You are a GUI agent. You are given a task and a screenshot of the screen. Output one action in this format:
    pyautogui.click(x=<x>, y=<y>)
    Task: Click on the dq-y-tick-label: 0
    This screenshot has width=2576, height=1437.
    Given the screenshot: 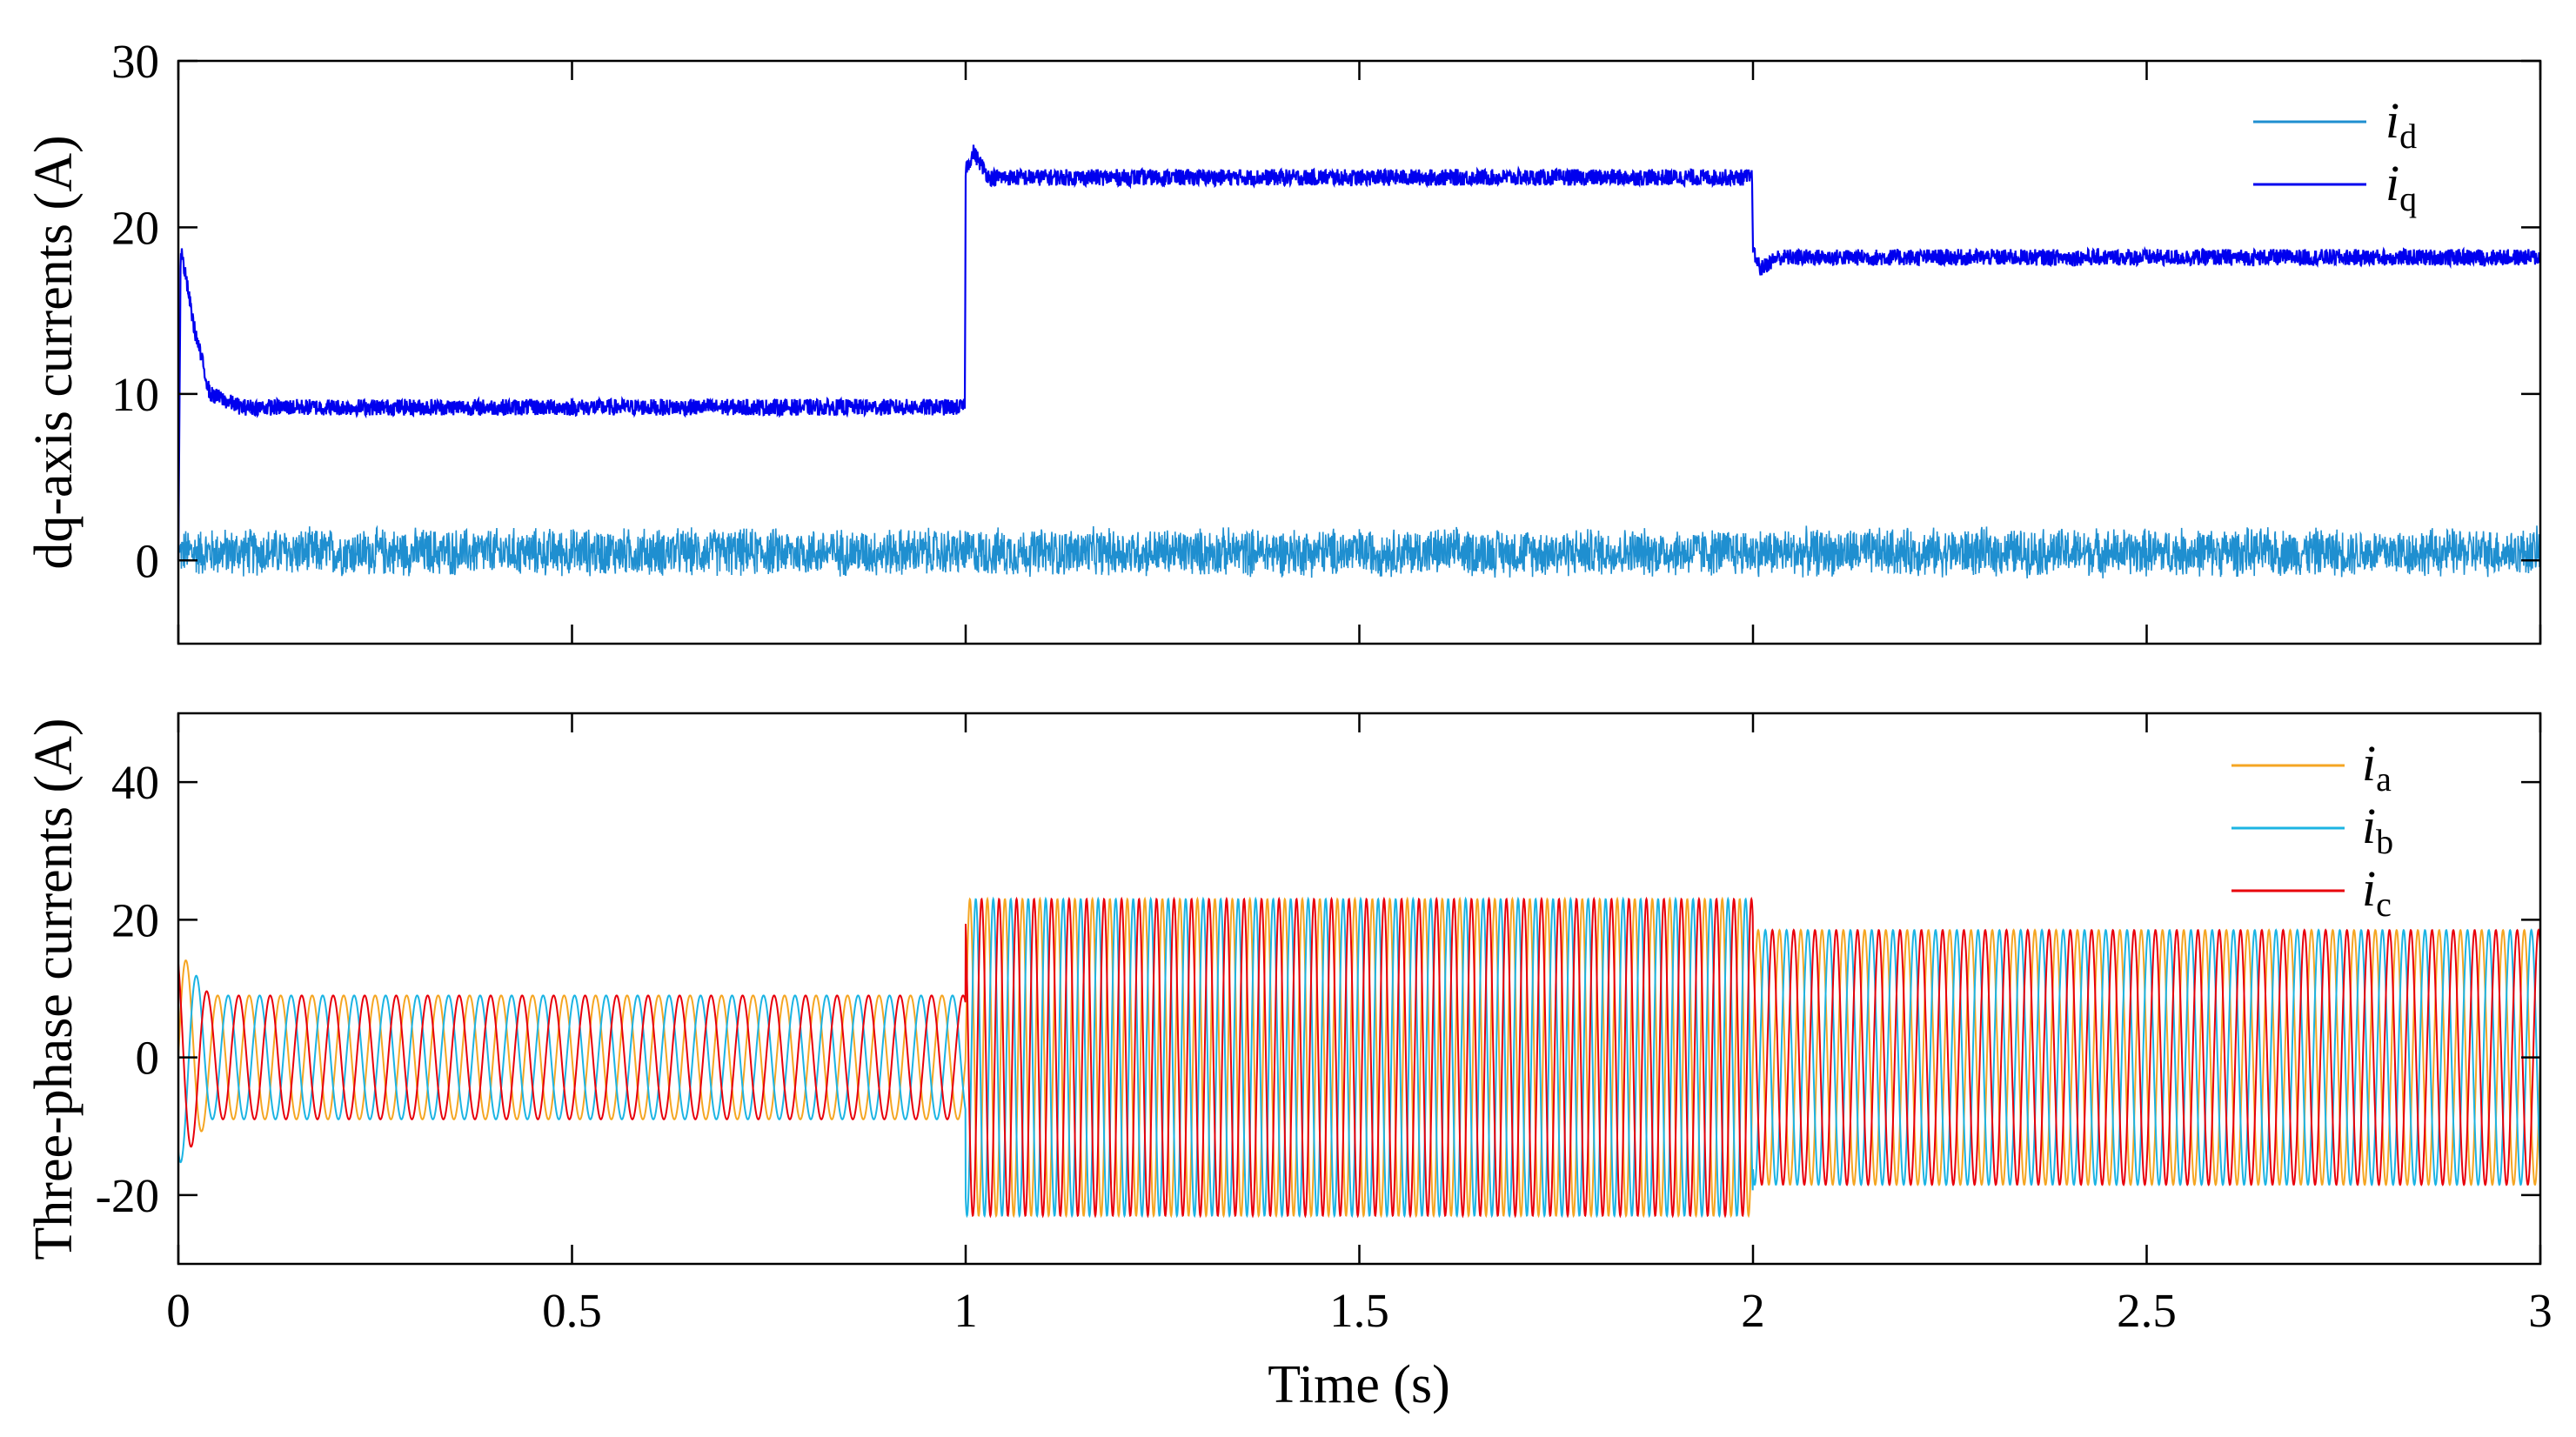 What is the action you would take?
    pyautogui.click(x=148, y=561)
    